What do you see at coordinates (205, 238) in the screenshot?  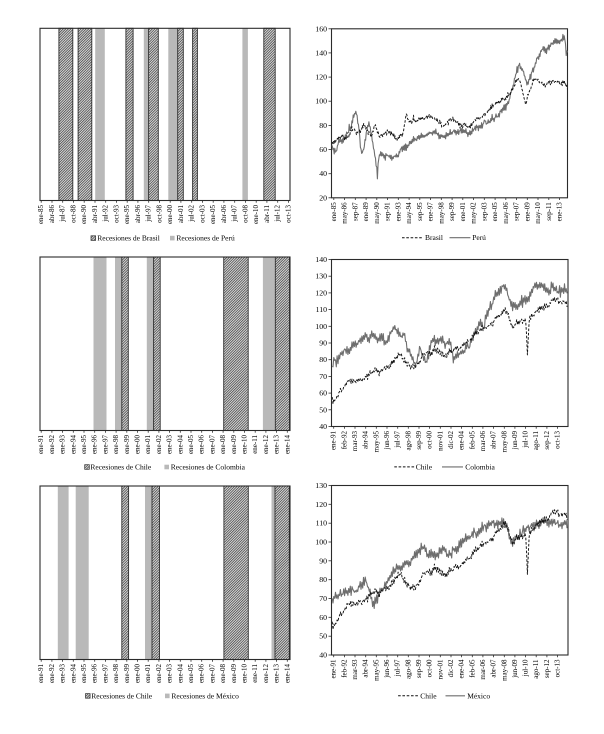 I see `svg-text: Recesiones de Perú` at bounding box center [205, 238].